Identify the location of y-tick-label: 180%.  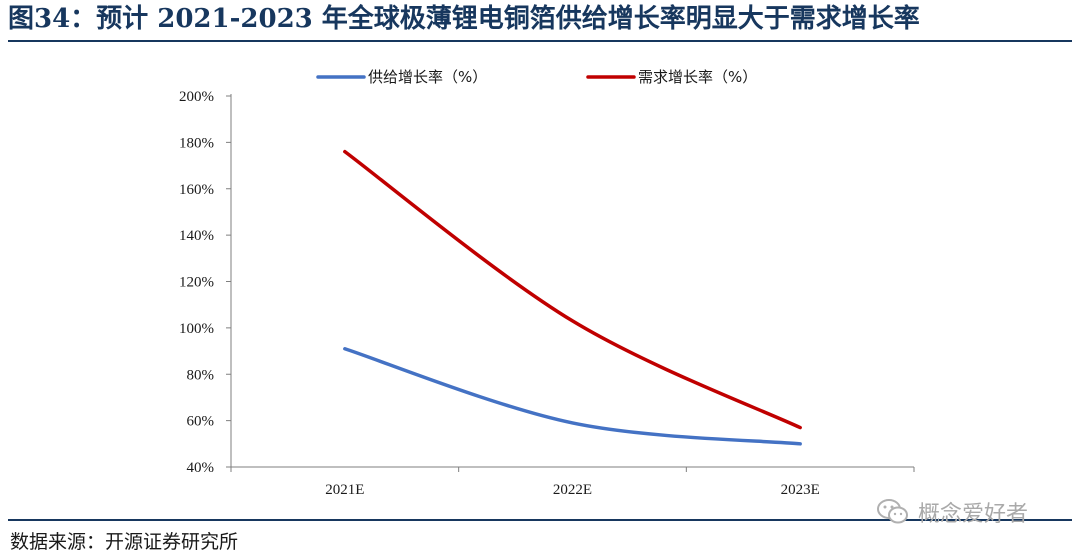
(196, 143).